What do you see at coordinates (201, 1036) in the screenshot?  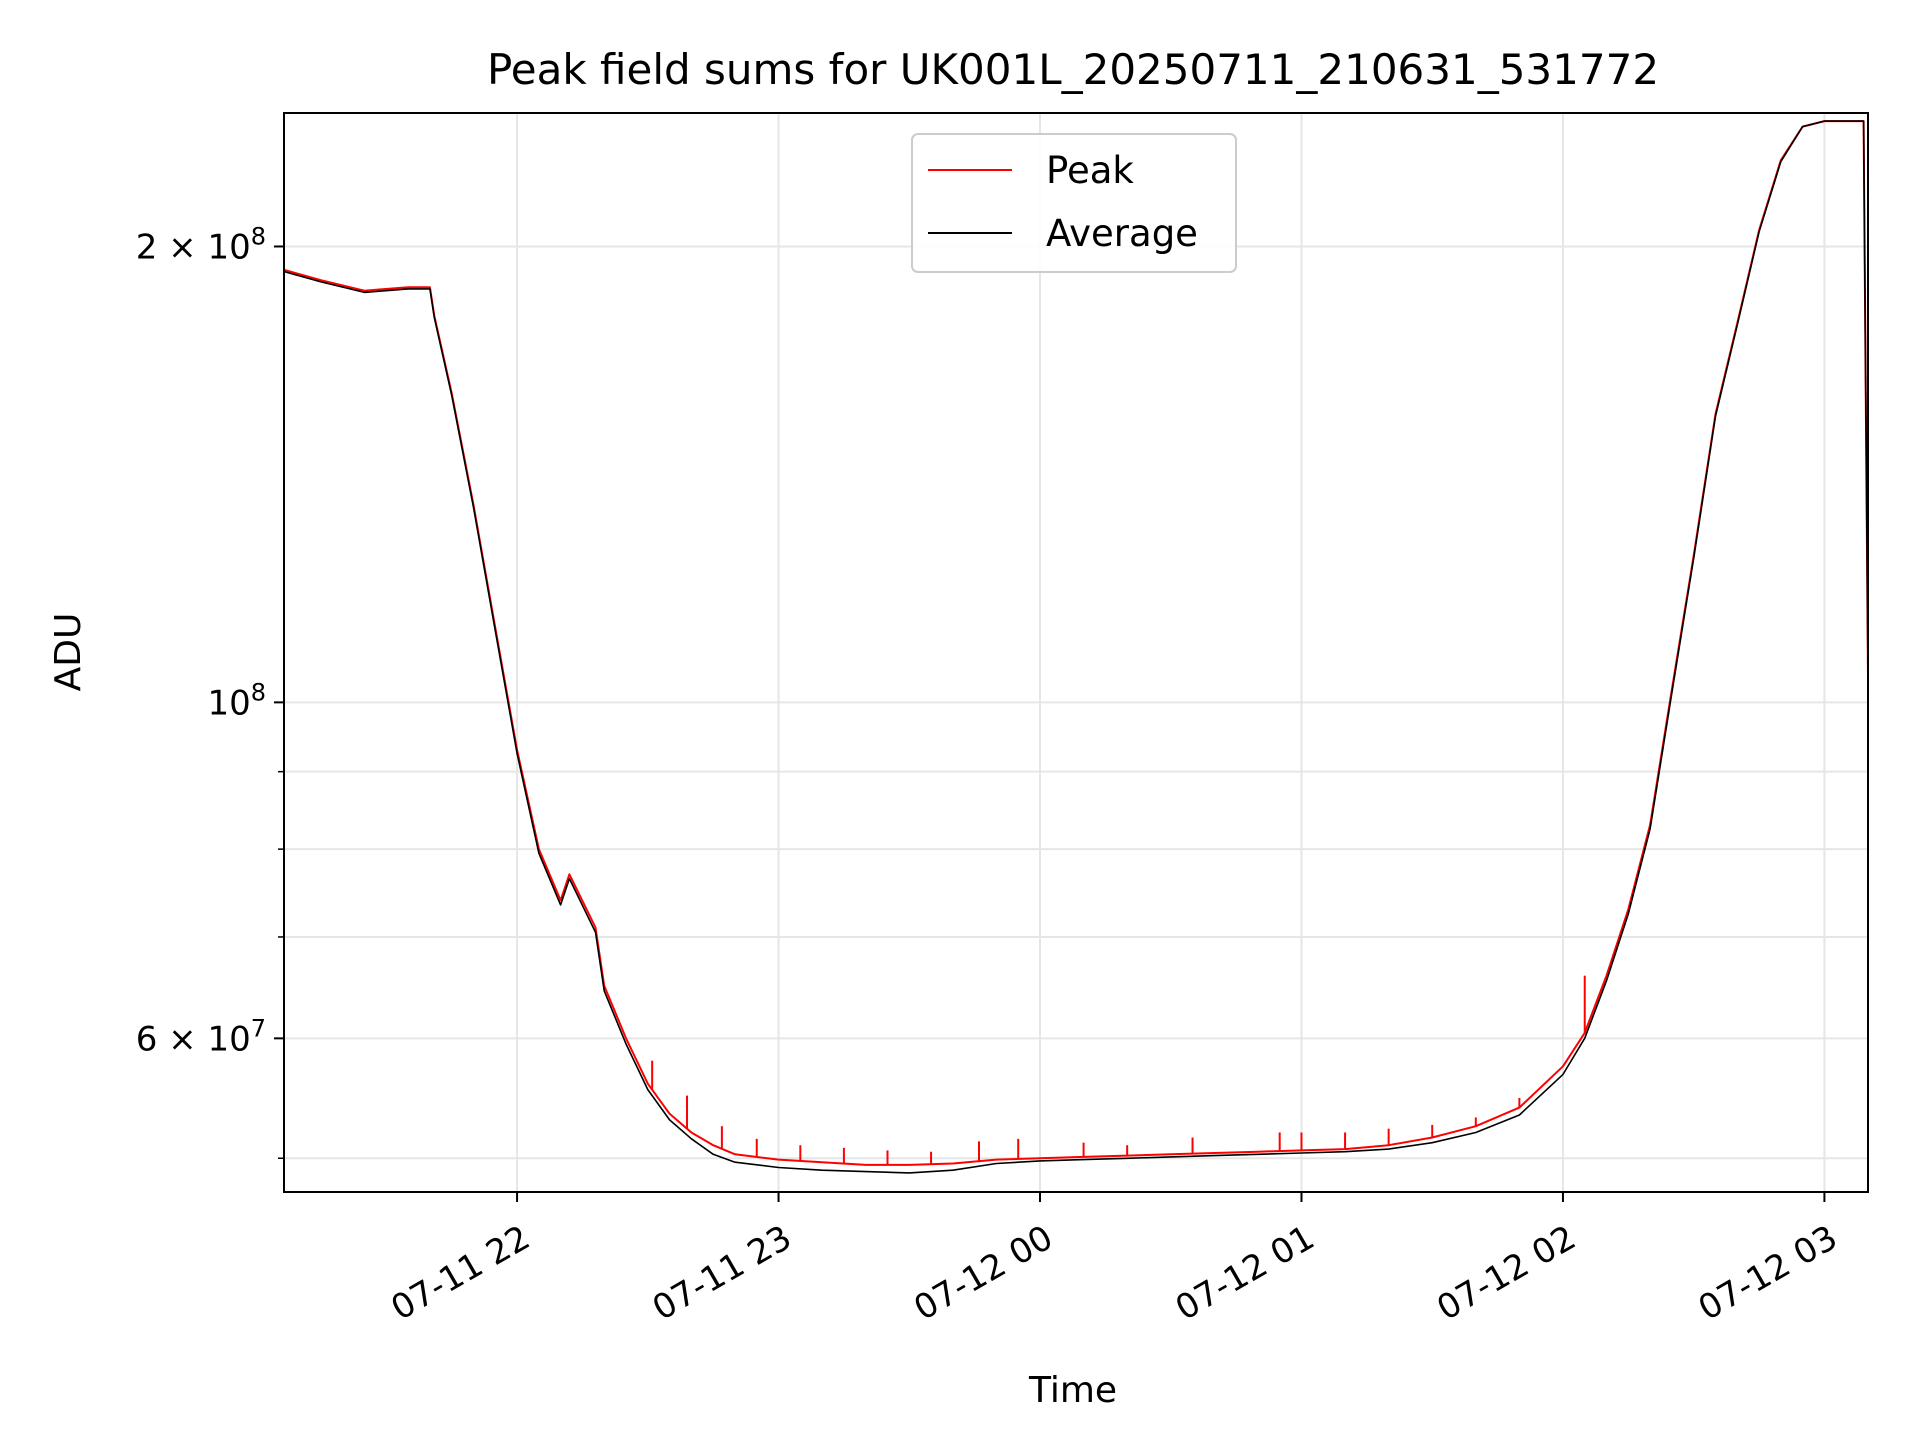 I see `y-tick-label: 6 × 107` at bounding box center [201, 1036].